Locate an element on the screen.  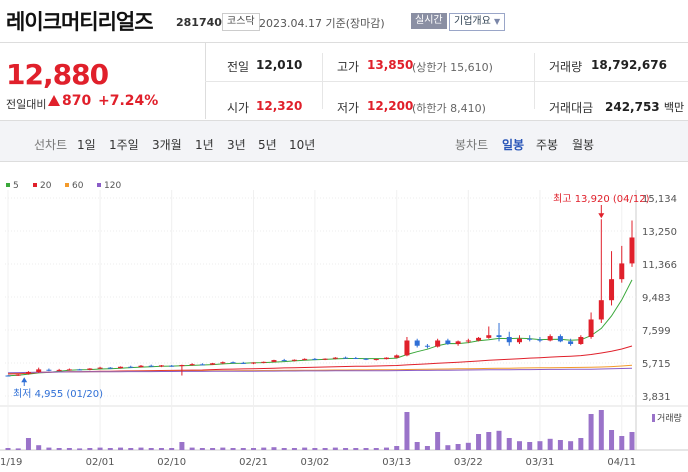
x-tick-label: 01/19 is located at coordinates (11, 462).